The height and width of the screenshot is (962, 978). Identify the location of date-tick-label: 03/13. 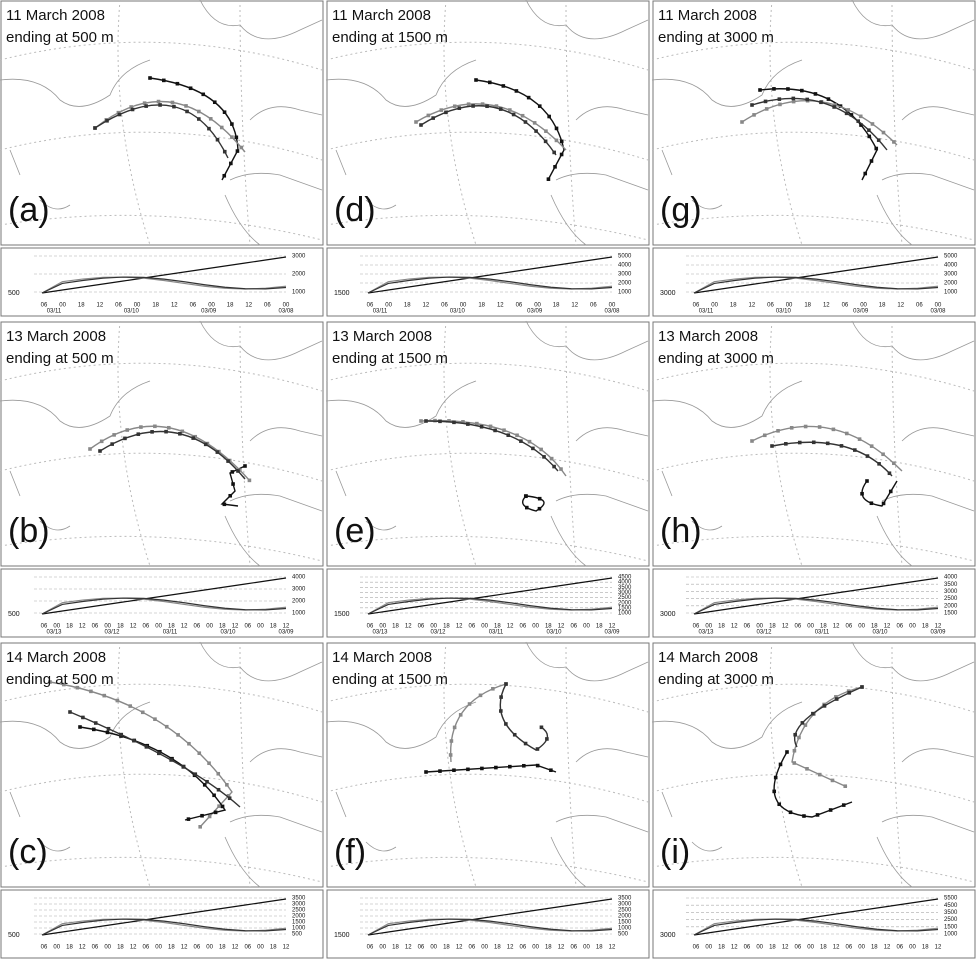
(380, 633).